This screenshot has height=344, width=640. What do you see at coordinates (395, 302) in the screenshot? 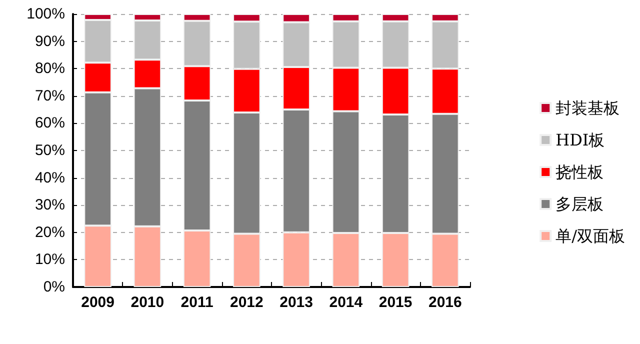
I see `x-tick-label: 2015` at bounding box center [395, 302].